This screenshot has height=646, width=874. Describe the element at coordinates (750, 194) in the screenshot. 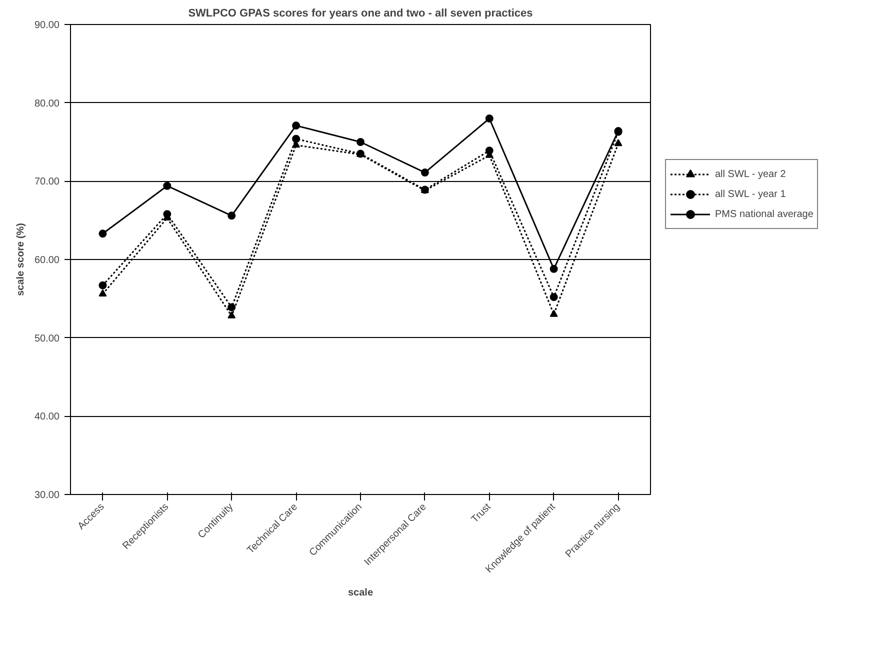

I see `legend-label: all SWL - year 1` at that location.